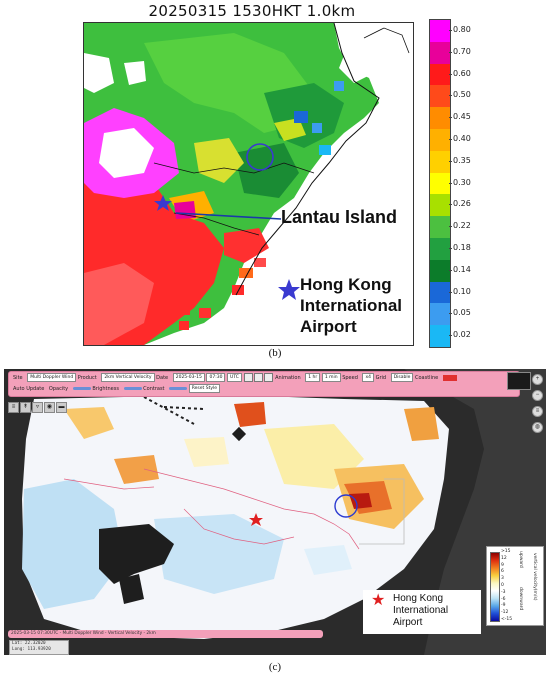  What do you see at coordinates (162, 377) in the screenshot?
I see `date-label: Date` at bounding box center [162, 377].